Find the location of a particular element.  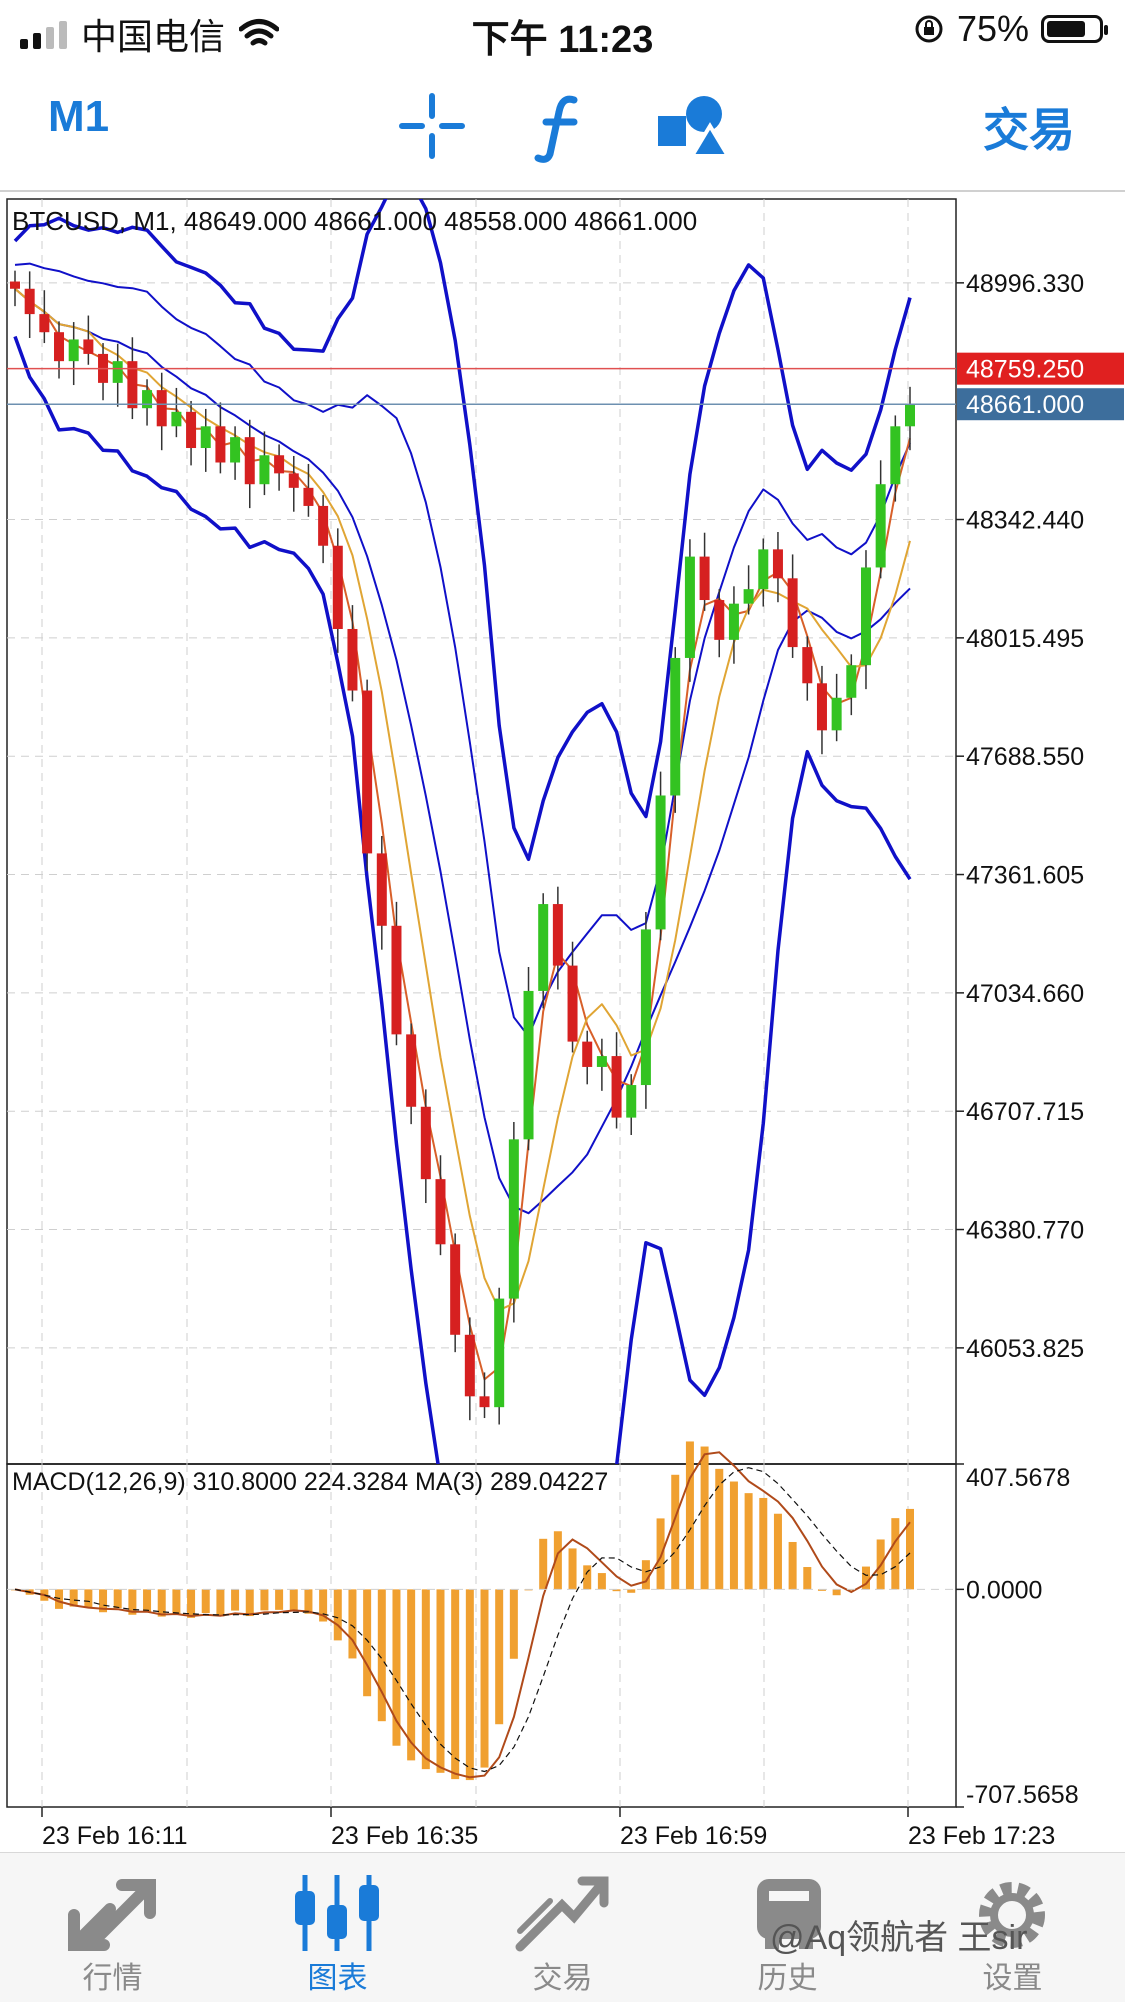

time-tick-label: 23 Feb 16:11 is located at coordinates (114, 1836).